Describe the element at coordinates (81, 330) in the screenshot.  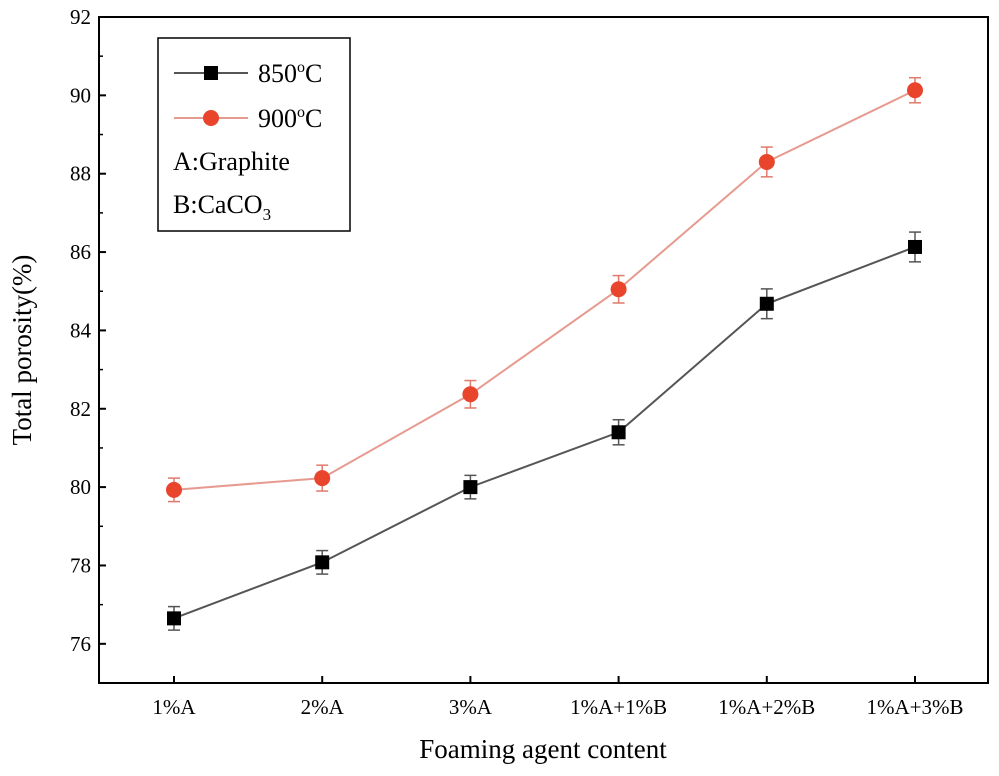
I see `y-tick-label-84: 84` at that location.